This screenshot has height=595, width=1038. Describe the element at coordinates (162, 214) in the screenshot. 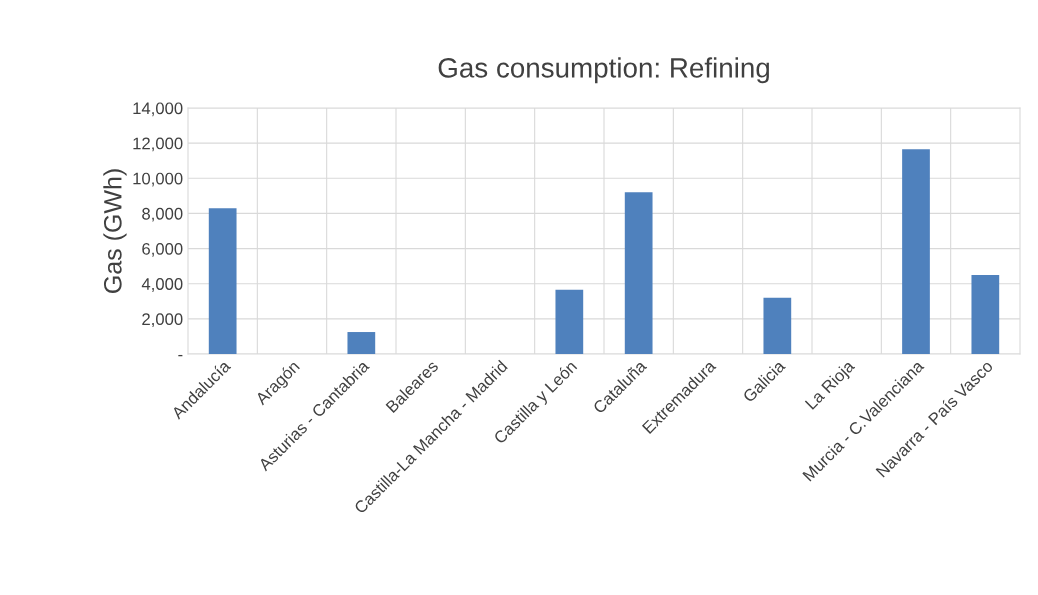

I see `y-tick-label: 8,000` at that location.